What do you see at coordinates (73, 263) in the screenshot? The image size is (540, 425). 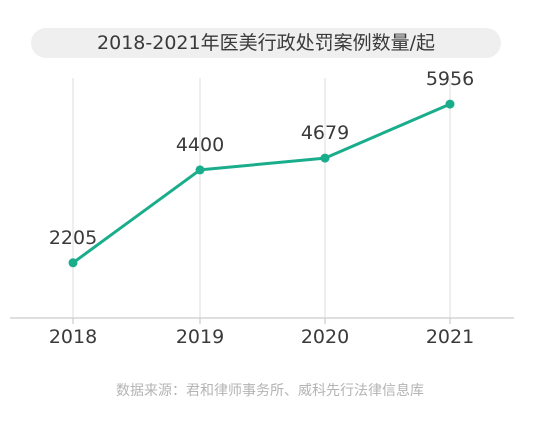 I see `data-point-2018` at bounding box center [73, 263].